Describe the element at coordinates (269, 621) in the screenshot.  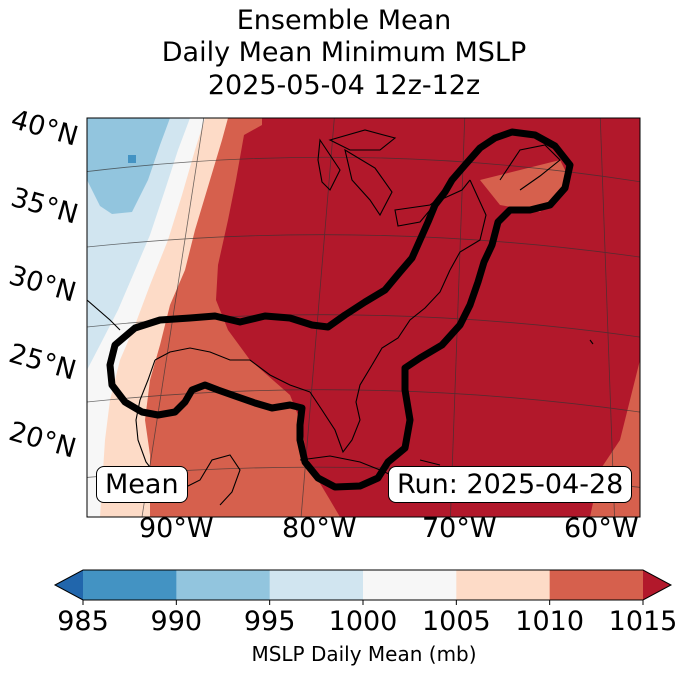
I see `colorbar-tick-995: 995` at that location.